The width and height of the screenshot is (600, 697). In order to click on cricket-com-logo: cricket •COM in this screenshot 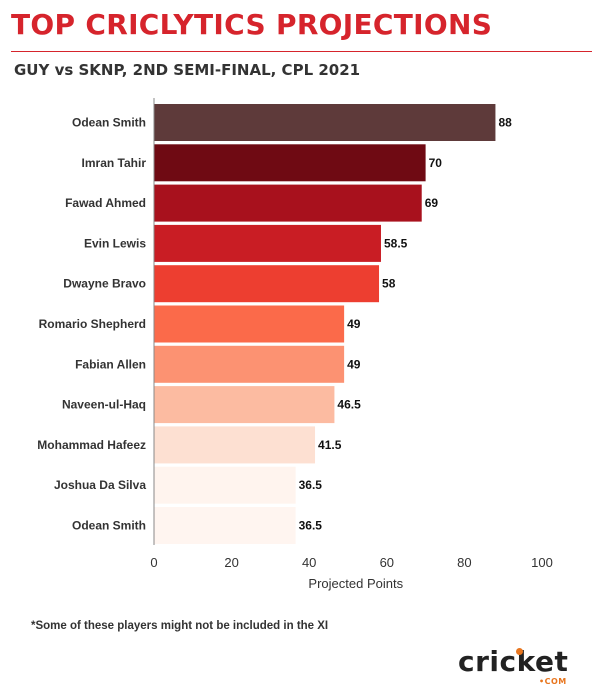, I will do `click(516, 667)`.